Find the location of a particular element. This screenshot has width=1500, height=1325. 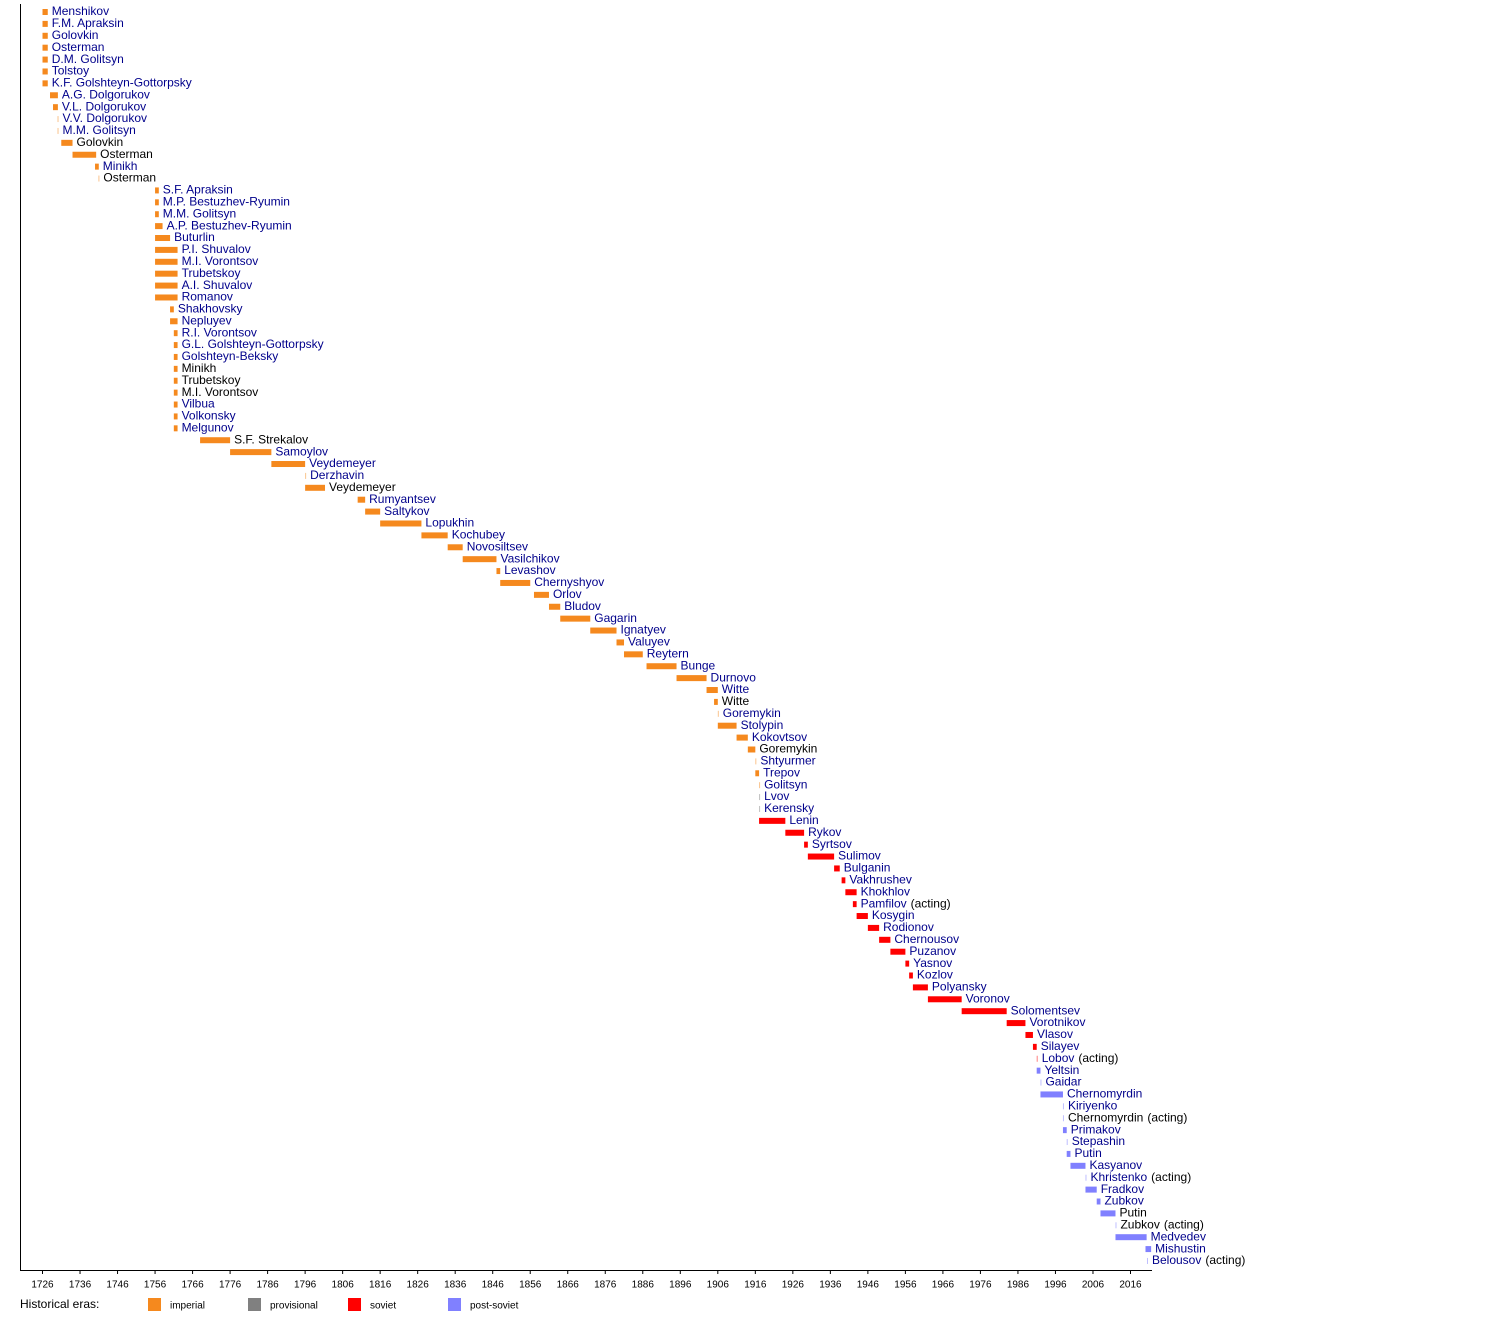

bar-note: (acting) is located at coordinates (931, 903).